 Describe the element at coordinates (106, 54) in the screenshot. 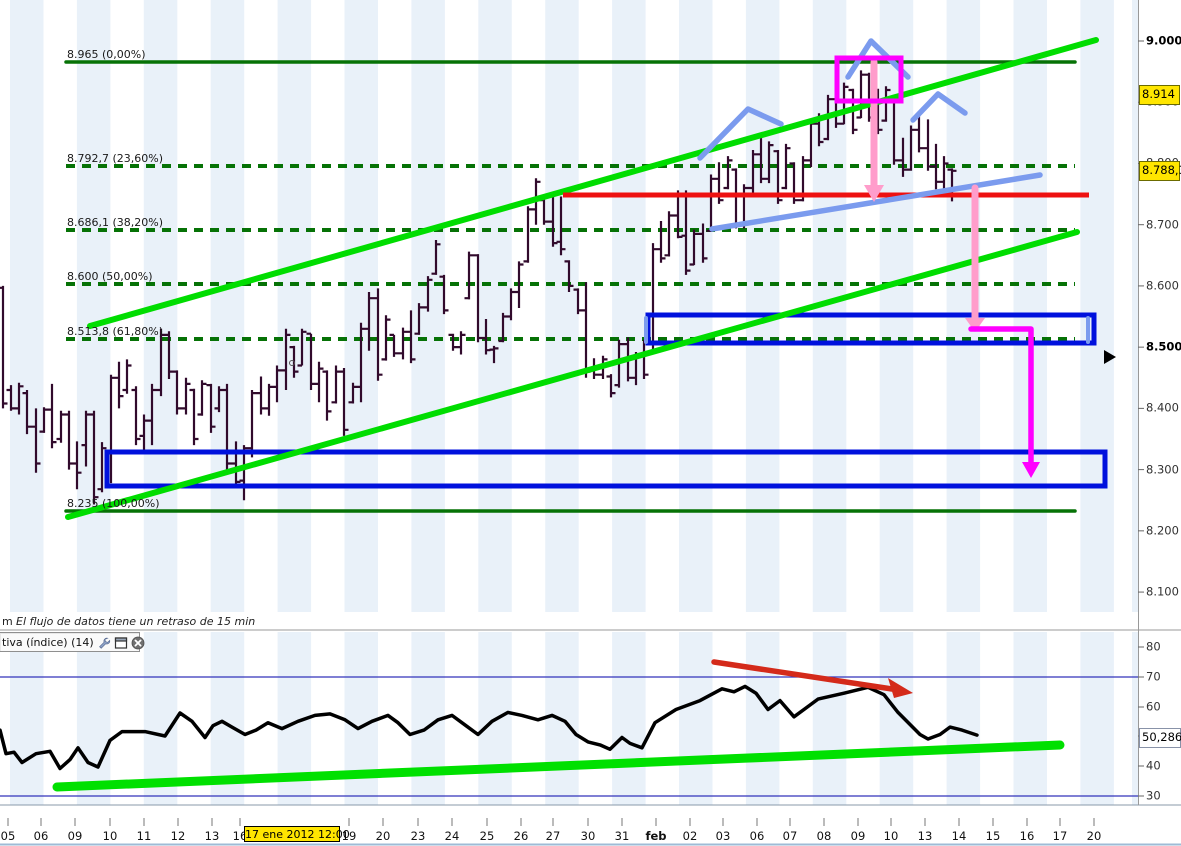

I see `fibonacci-level-label: 8.965 (0,00%)` at that location.